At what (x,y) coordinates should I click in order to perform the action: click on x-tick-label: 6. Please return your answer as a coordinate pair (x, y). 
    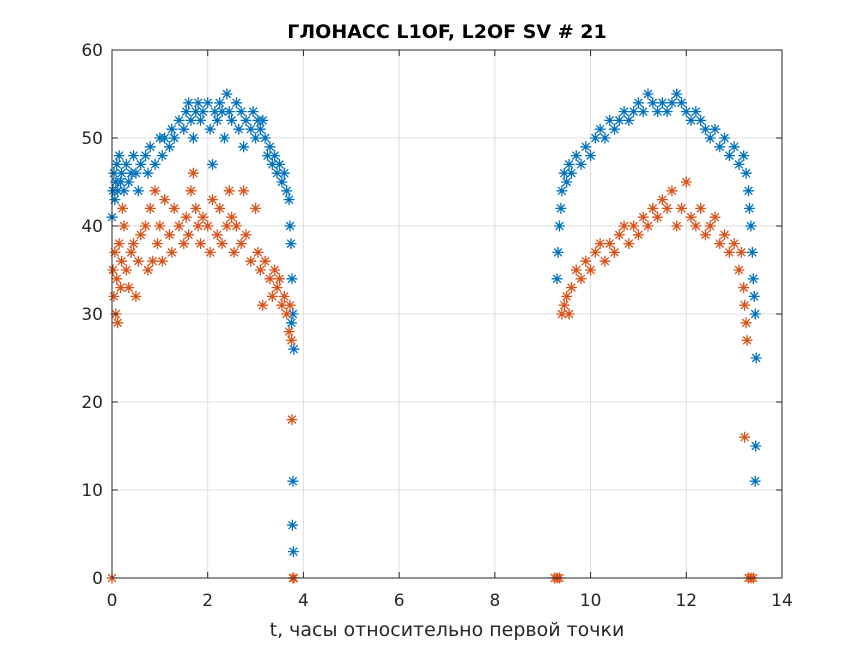
    Looking at the image, I should click on (399, 601).